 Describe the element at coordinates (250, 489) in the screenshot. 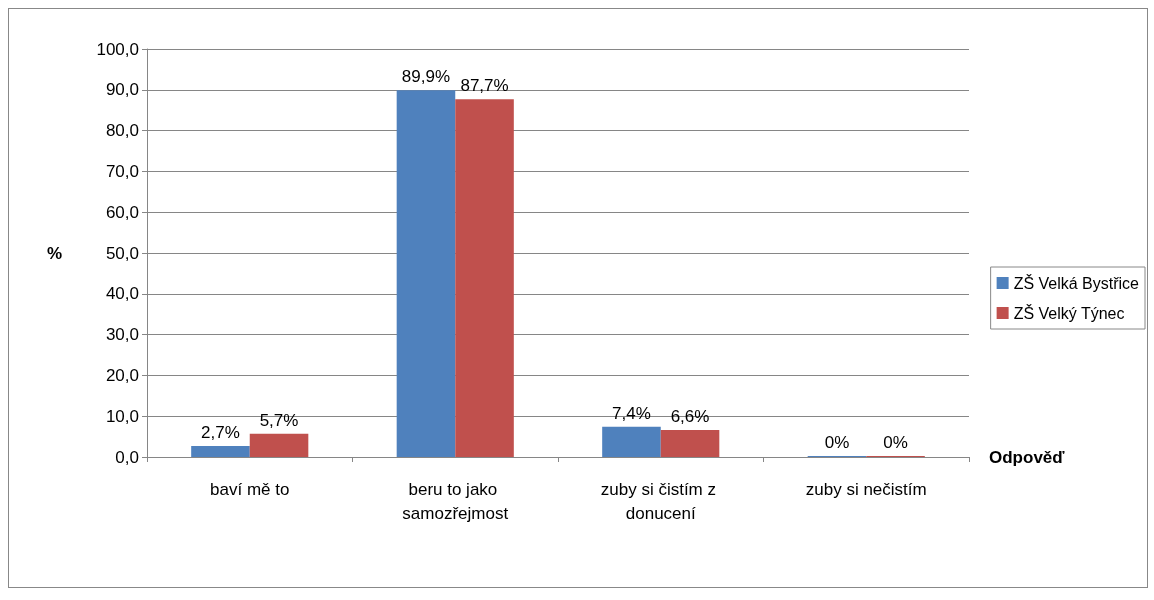

I see `x-tick-label: baví mě to` at that location.